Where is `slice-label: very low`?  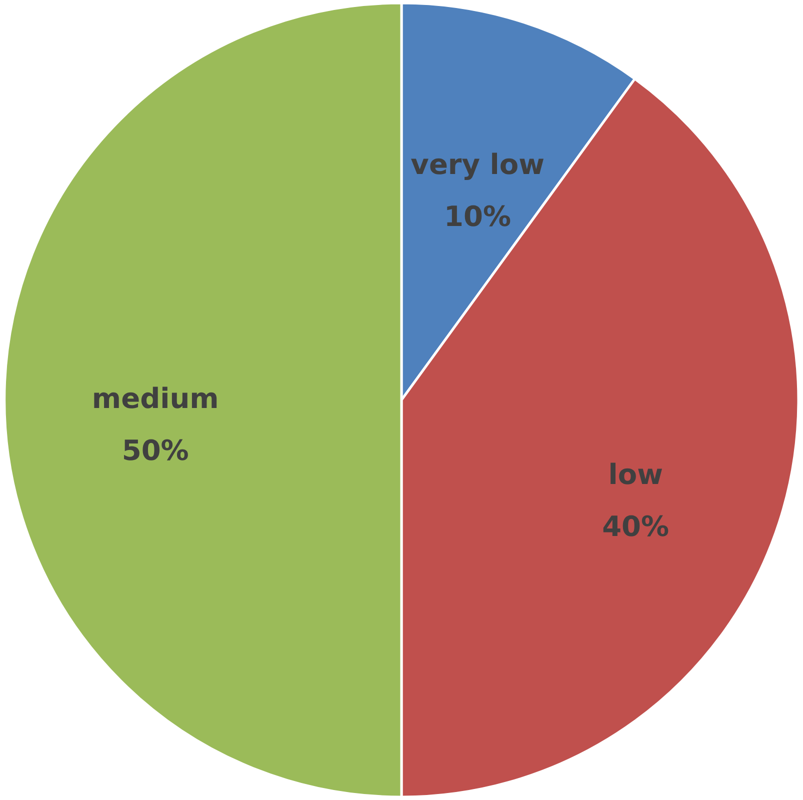
slice-label: very low is located at coordinates (477, 164).